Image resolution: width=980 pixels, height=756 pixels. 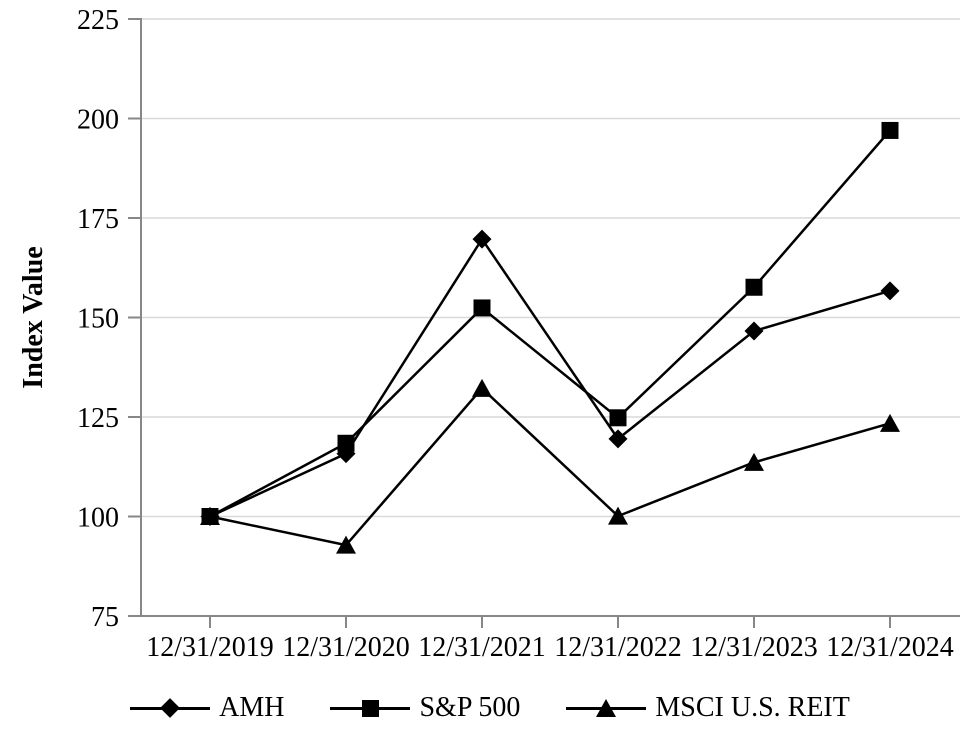 What do you see at coordinates (98, 219) in the screenshot?
I see `y-tick-label: 175` at bounding box center [98, 219].